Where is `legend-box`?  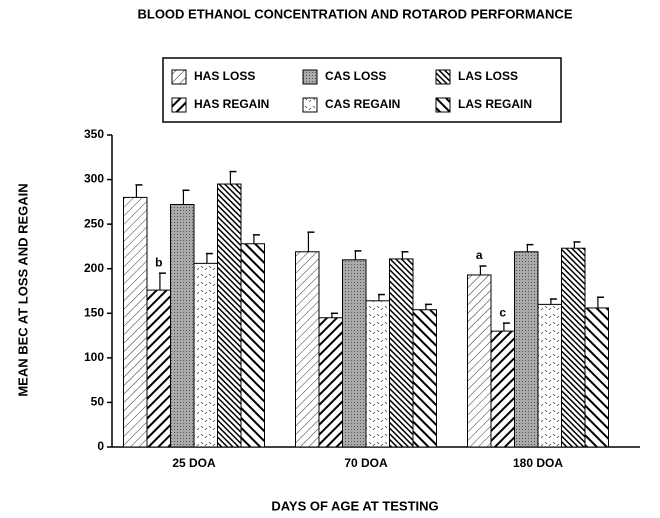 legend-box is located at coordinates (362, 90).